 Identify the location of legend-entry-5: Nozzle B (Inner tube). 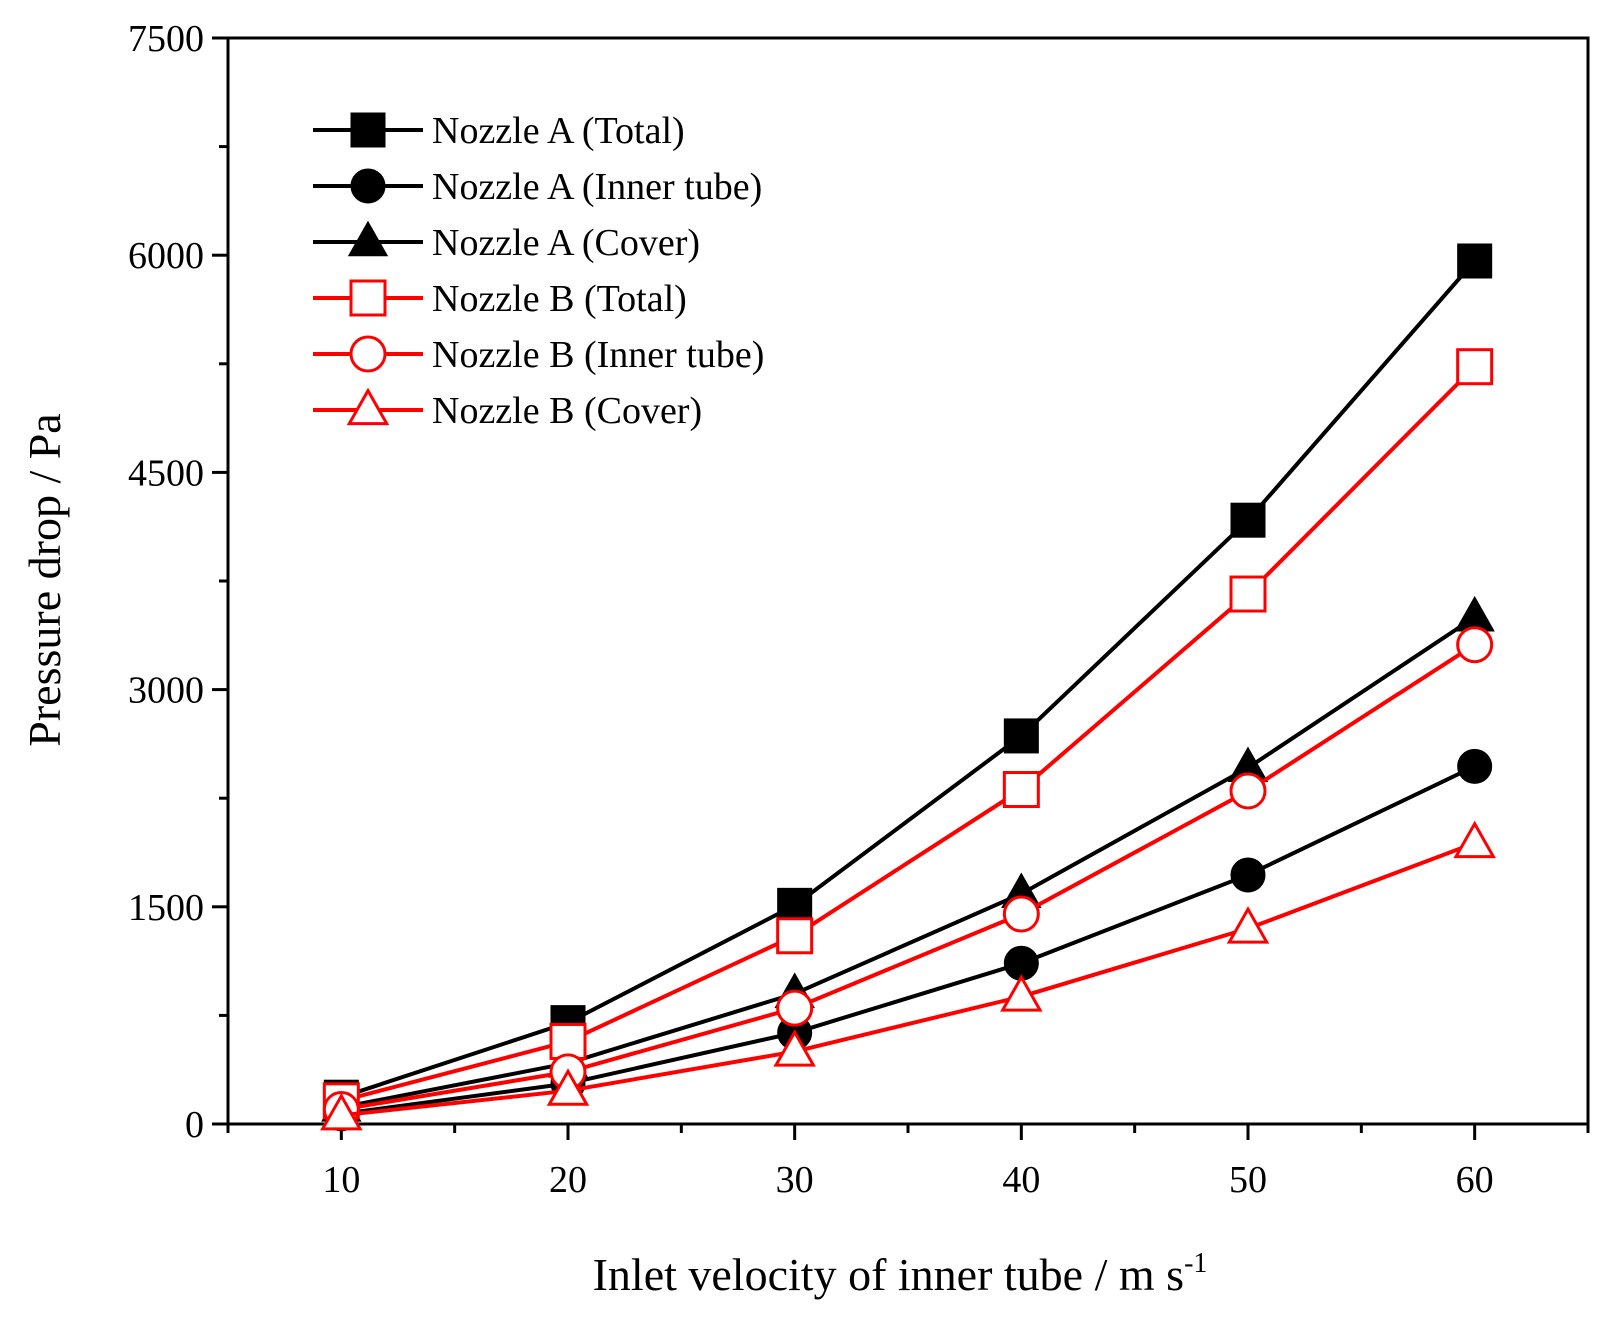
(538, 355).